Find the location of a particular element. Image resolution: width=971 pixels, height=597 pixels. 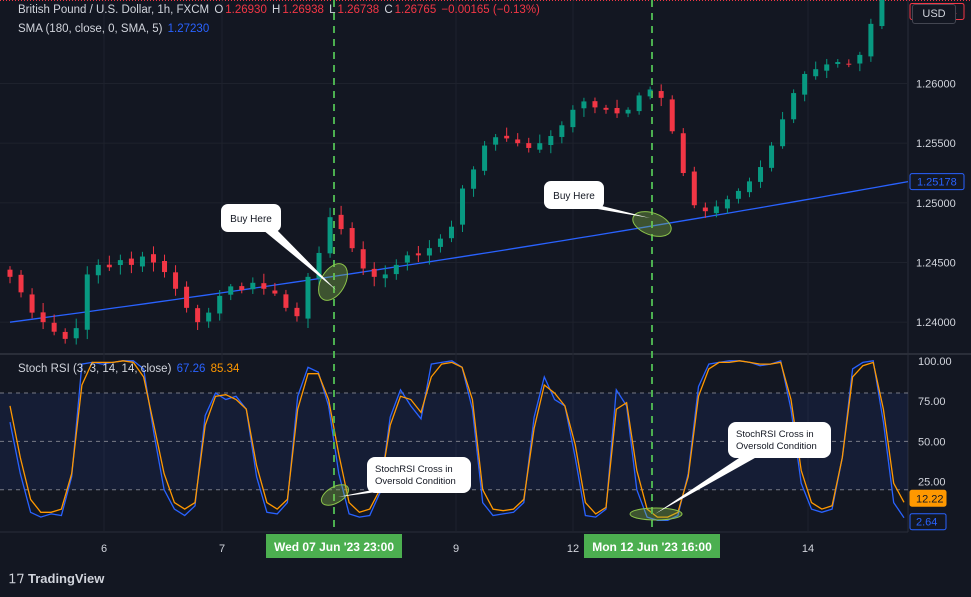

stoch-value-box is located at coordinates (928, 498).